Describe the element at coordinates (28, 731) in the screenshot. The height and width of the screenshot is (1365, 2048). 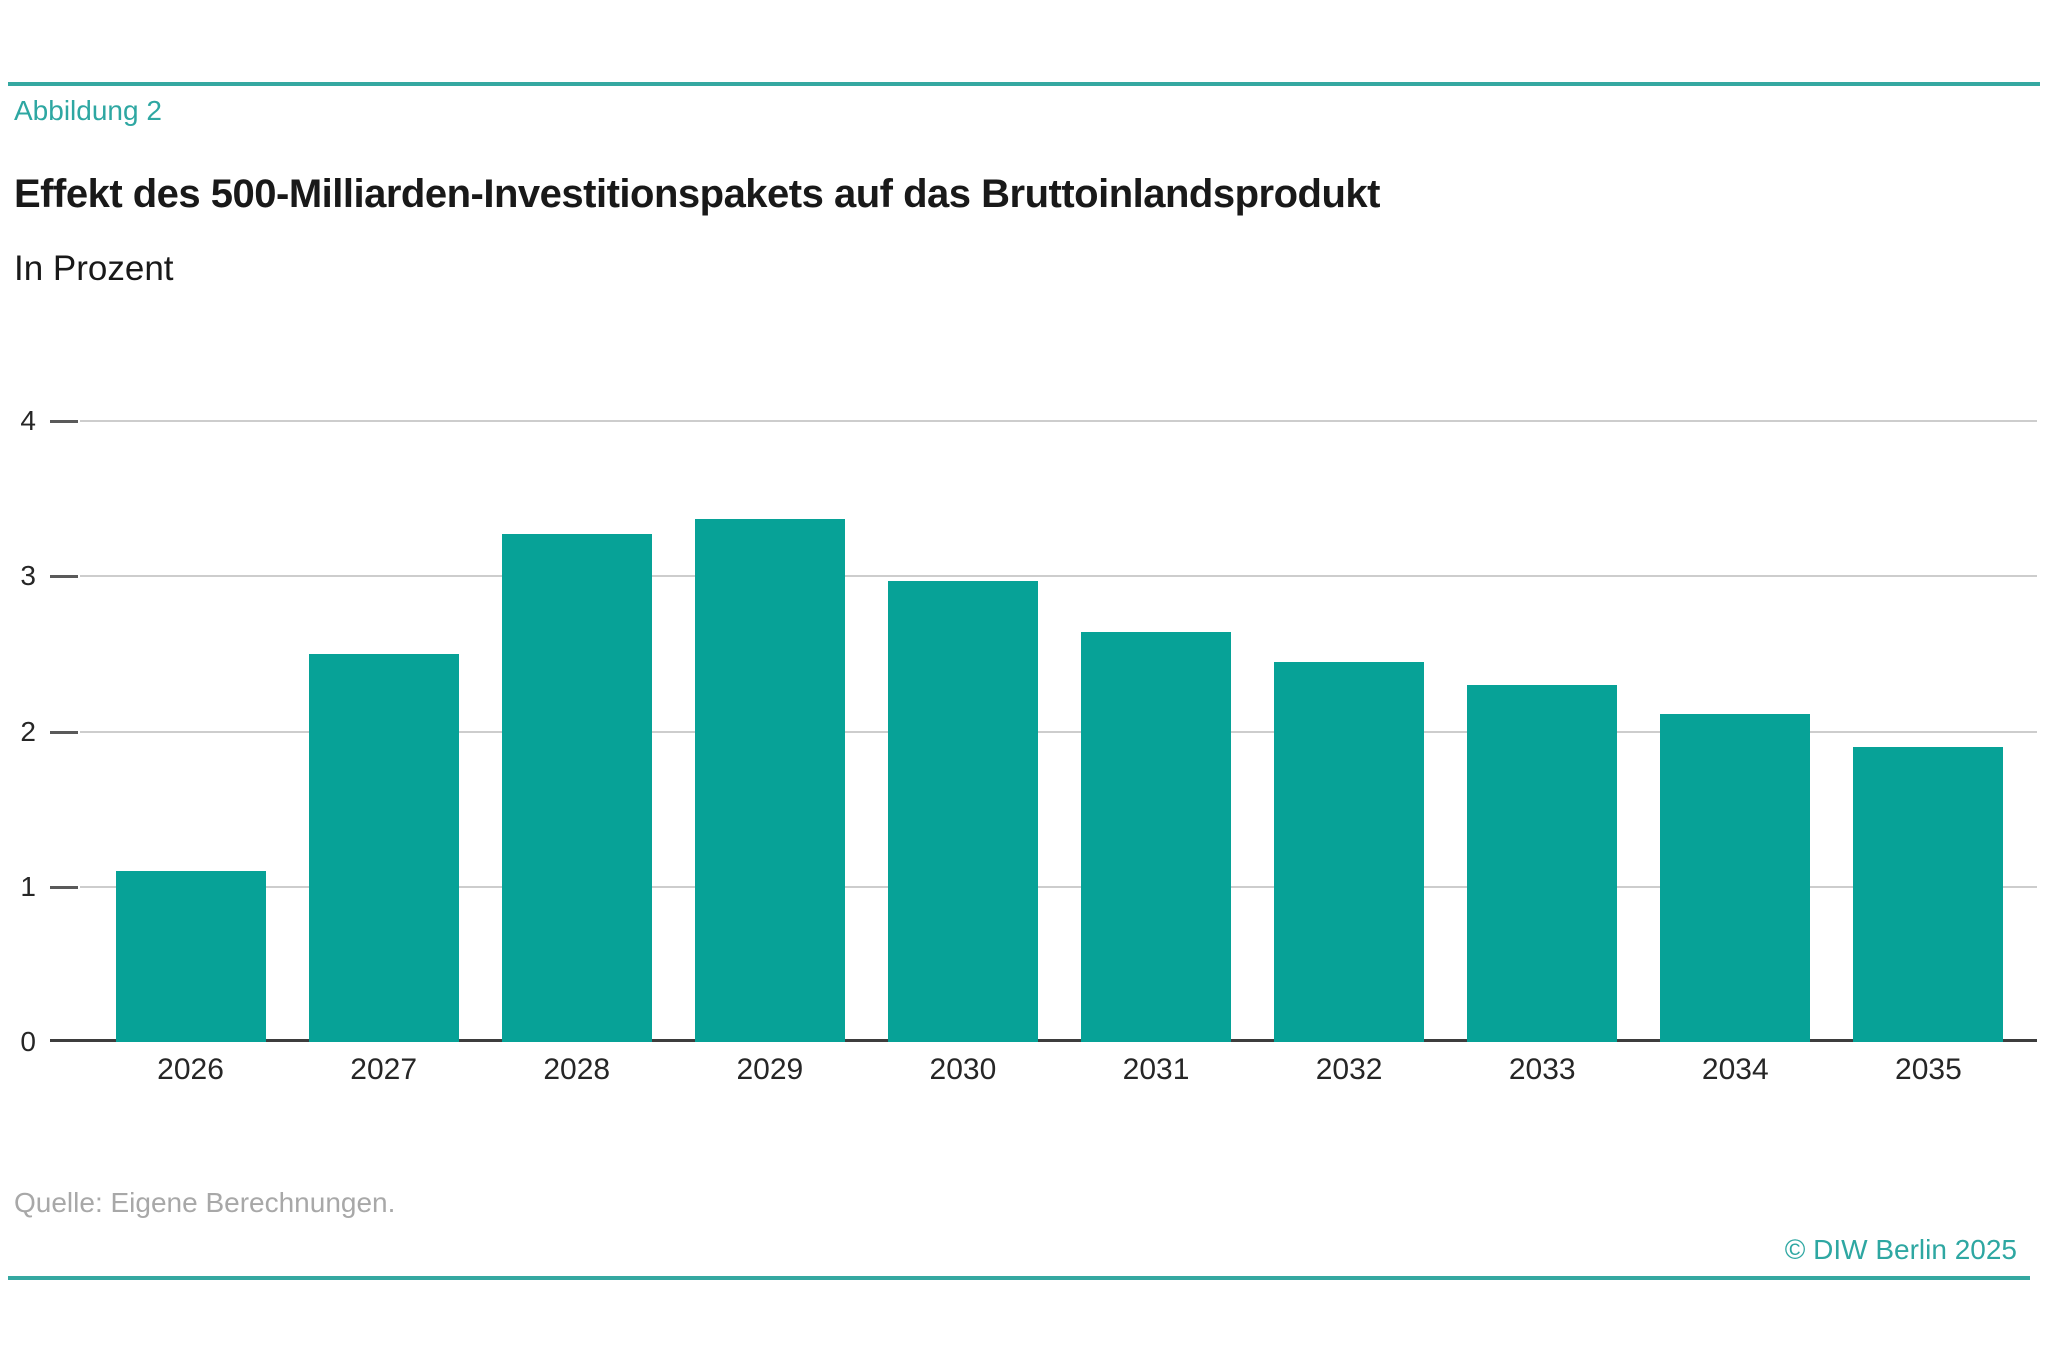
I see `y-axis-label-2: 2` at that location.